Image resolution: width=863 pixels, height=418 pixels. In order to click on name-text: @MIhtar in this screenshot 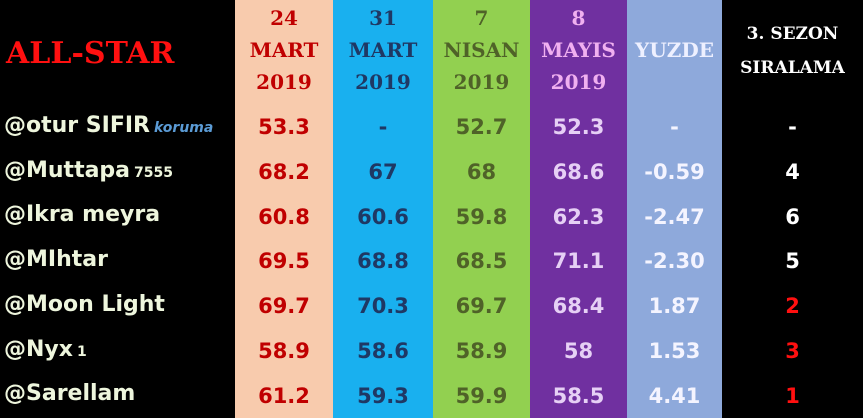, I will do `click(56, 260)`.